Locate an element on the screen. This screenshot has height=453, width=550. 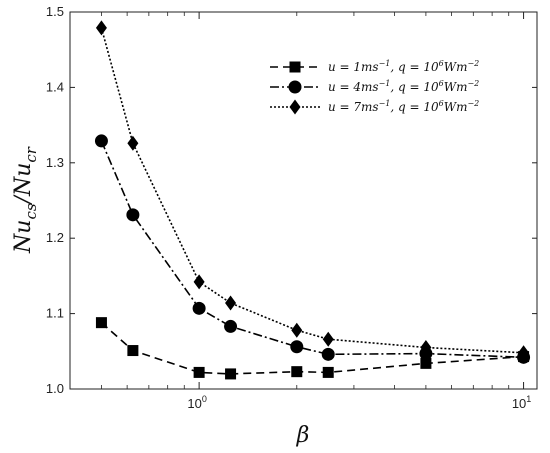
legend-item: u = 7ms−1, q = 106Wm−2 is located at coordinates (374, 107).